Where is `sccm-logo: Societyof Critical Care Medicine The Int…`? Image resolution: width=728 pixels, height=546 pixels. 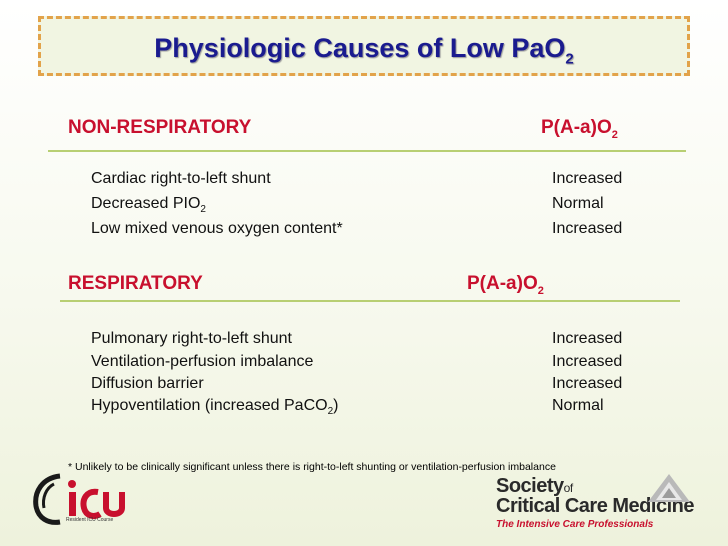
sccm-logo: Societyof Critical Care Medicine The Int… is located at coordinates (596, 501).